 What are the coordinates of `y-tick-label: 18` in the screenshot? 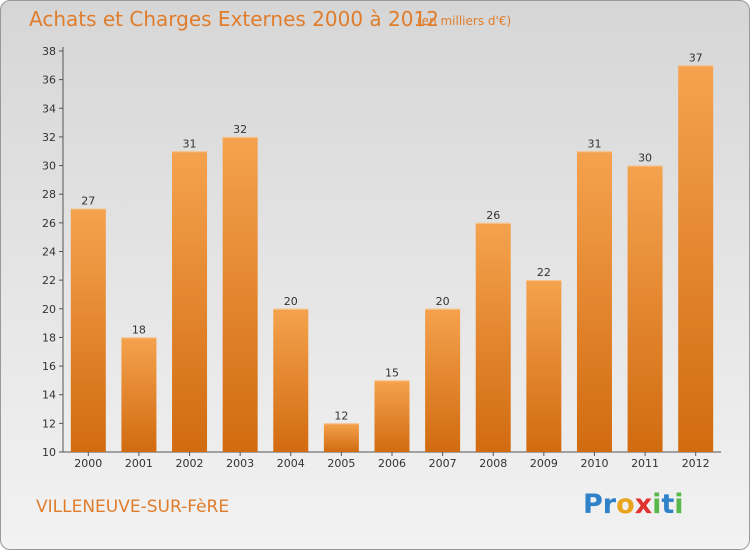 It's located at (49, 337).